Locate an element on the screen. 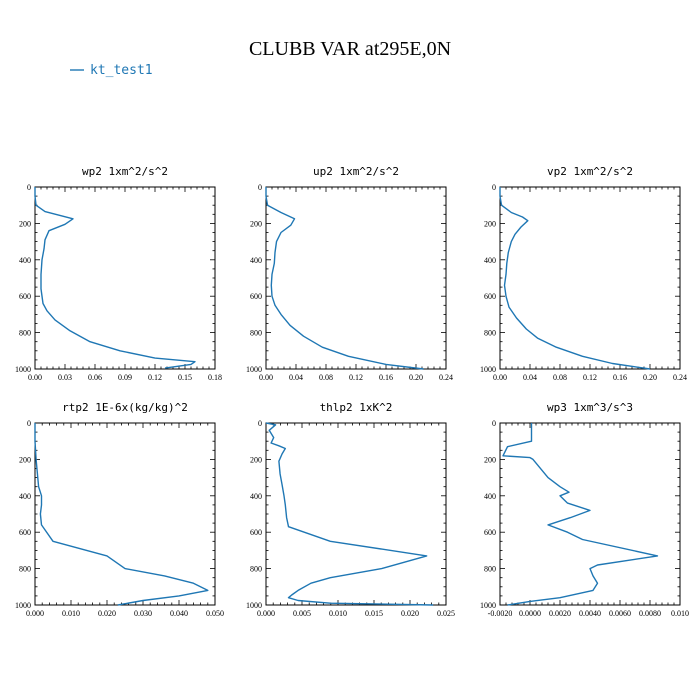 The width and height of the screenshot is (700, 700). x-tick-label: 0.040 is located at coordinates (179, 613).